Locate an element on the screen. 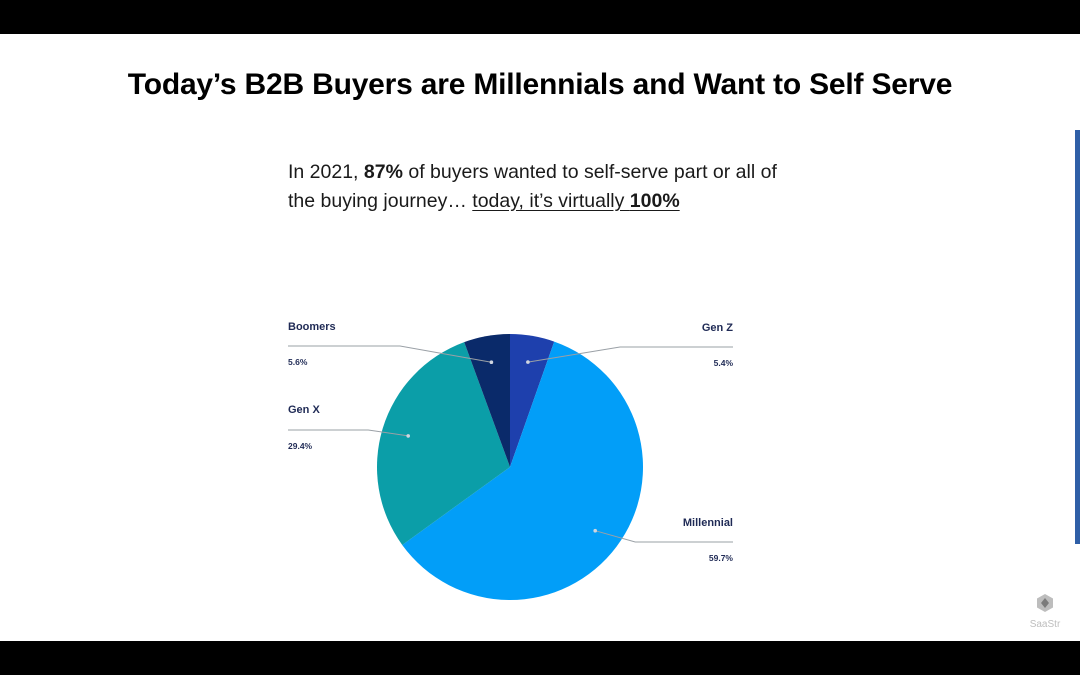 This screenshot has width=1080, height=675. pie-slice-millennial is located at coordinates (523, 471).